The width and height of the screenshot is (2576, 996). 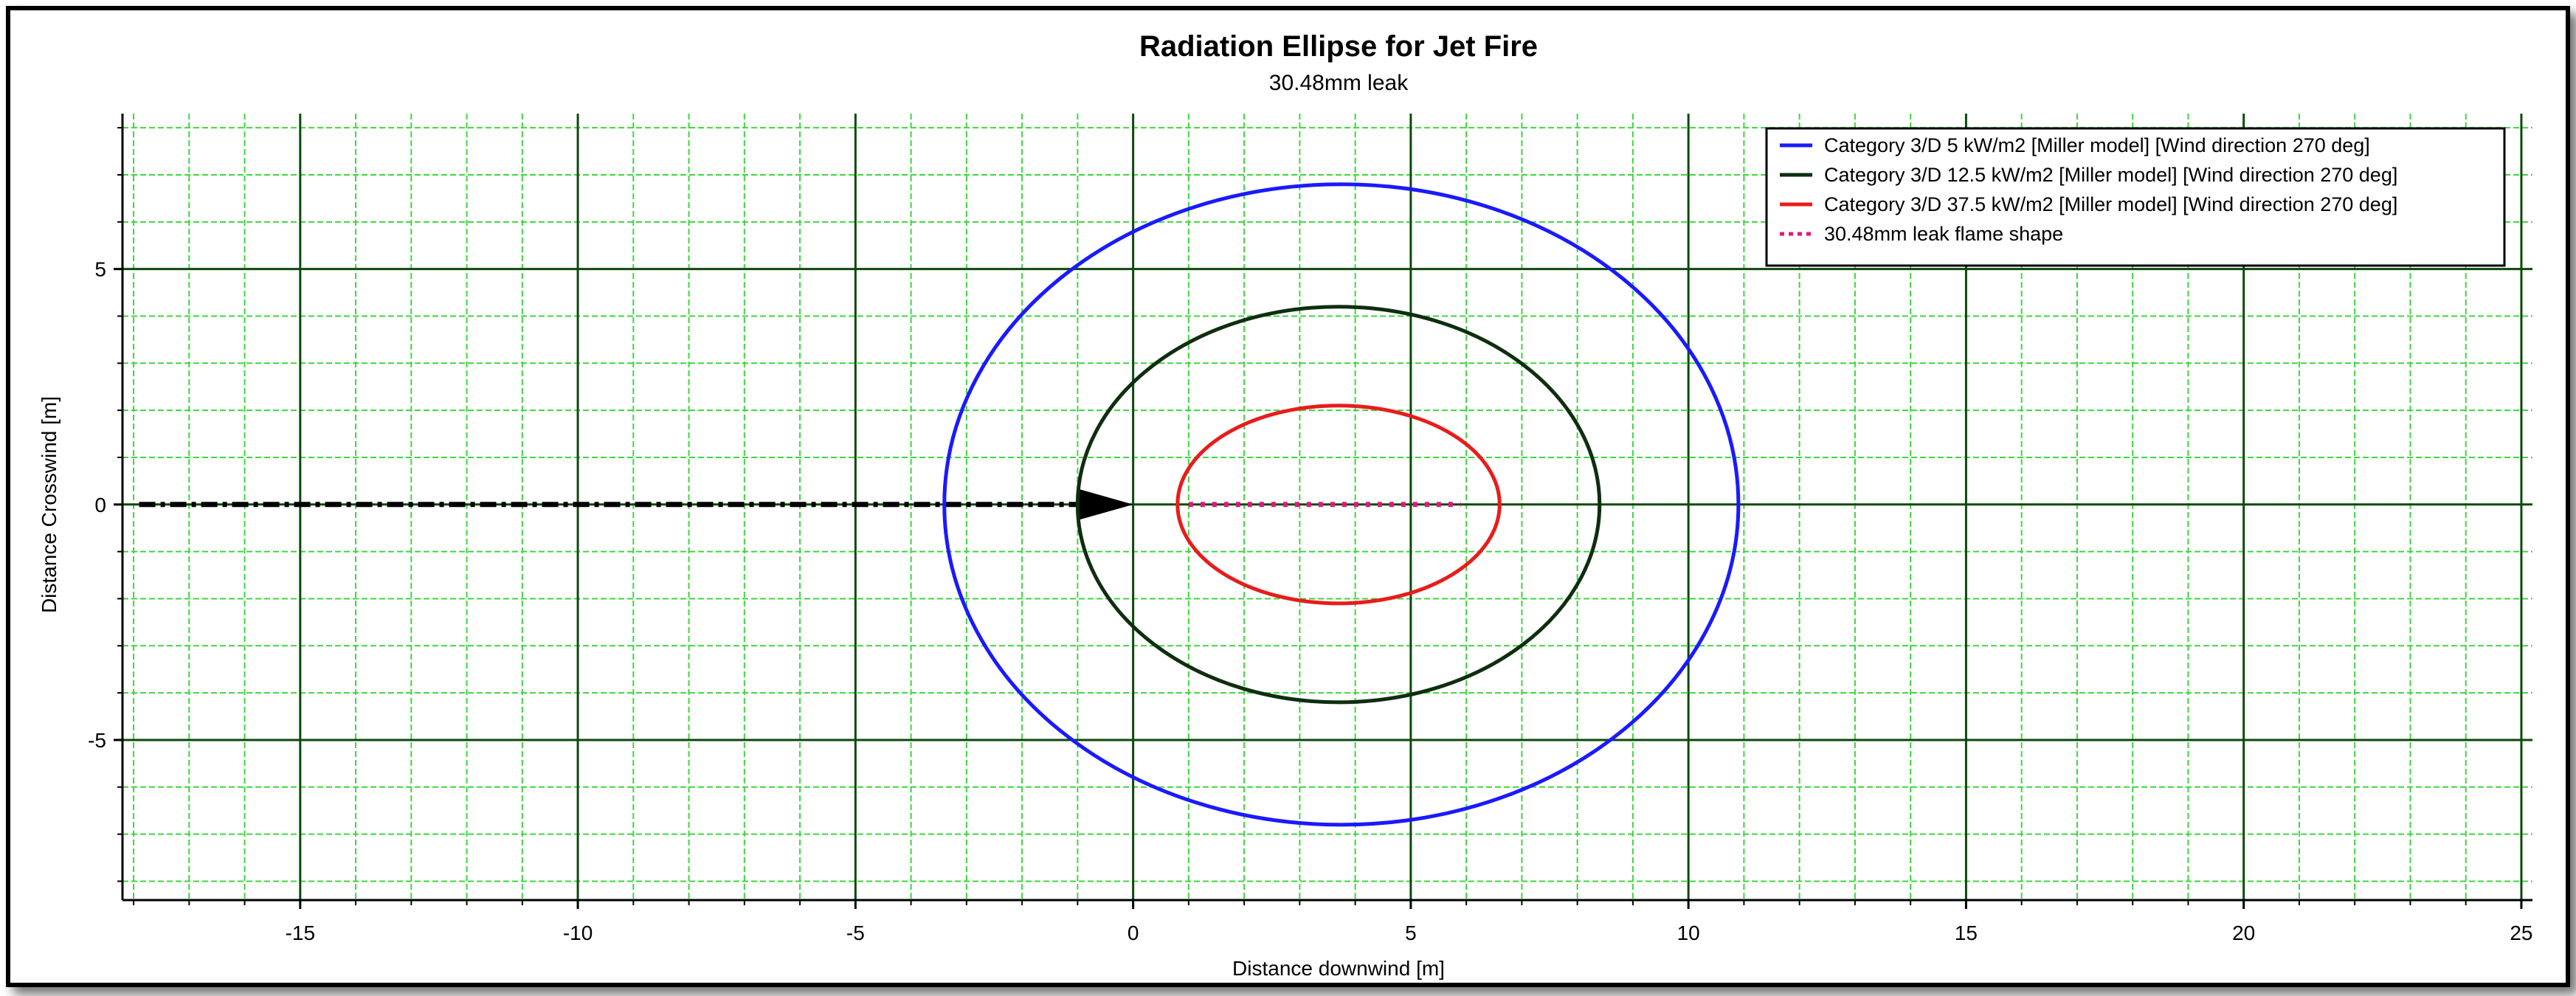 I want to click on x-tick-label: 10, so click(x=1688, y=932).